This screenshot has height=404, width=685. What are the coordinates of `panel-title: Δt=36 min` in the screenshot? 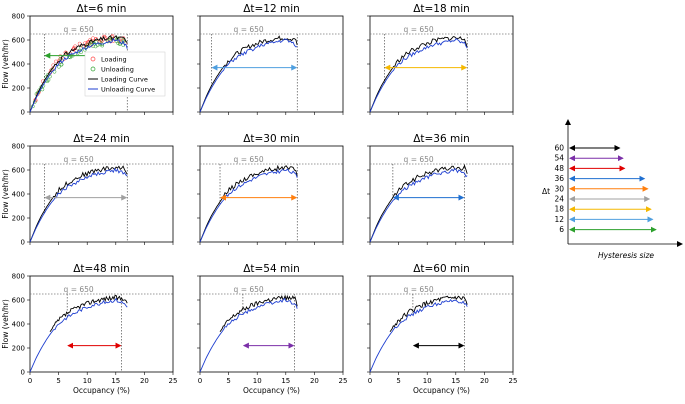 It's located at (441, 139).